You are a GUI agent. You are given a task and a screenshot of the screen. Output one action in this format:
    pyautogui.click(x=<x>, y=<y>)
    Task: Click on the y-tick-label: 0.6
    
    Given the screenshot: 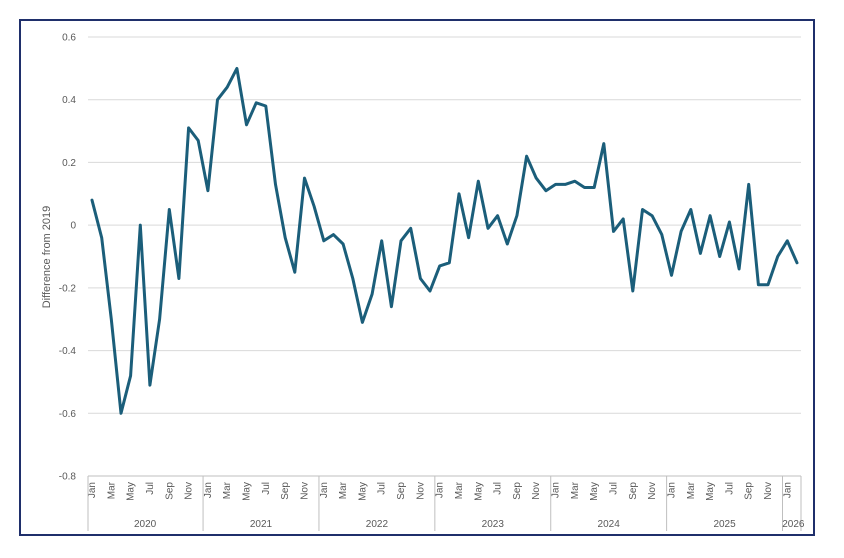 What is the action you would take?
    pyautogui.click(x=69, y=38)
    